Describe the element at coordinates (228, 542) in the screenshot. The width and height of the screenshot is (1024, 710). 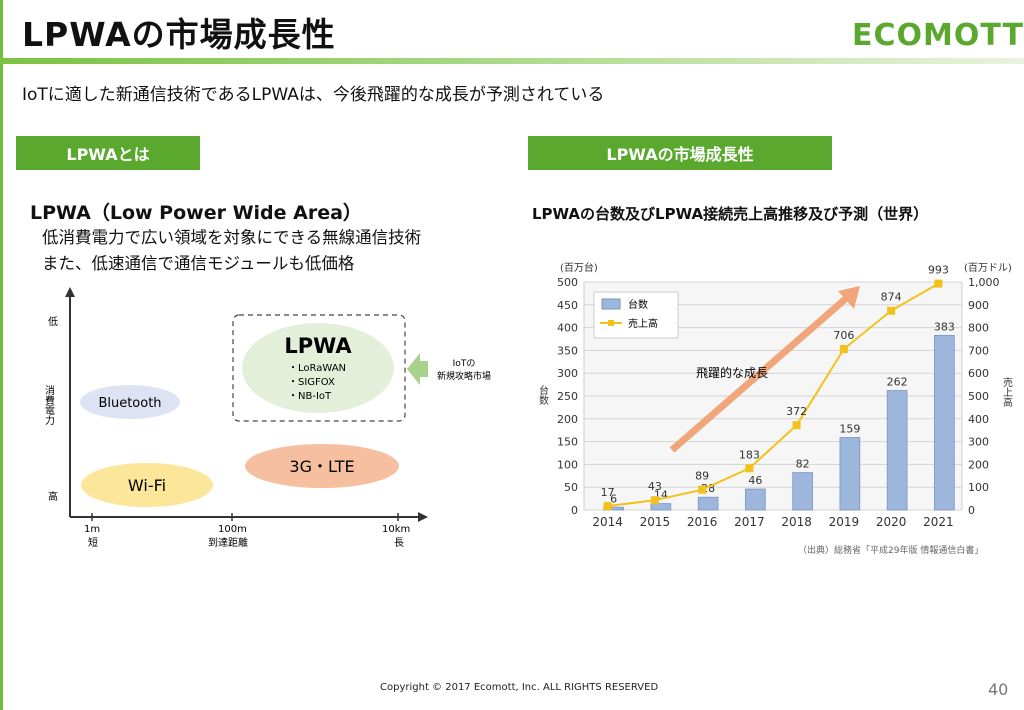
I see `x-axis-label: 到達距離` at that location.